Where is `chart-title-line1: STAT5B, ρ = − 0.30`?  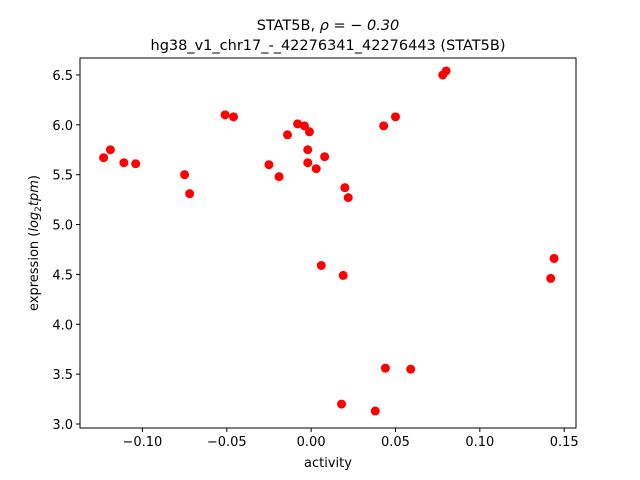 chart-title-line1: STAT5B, ρ = − 0.30 is located at coordinates (328, 26).